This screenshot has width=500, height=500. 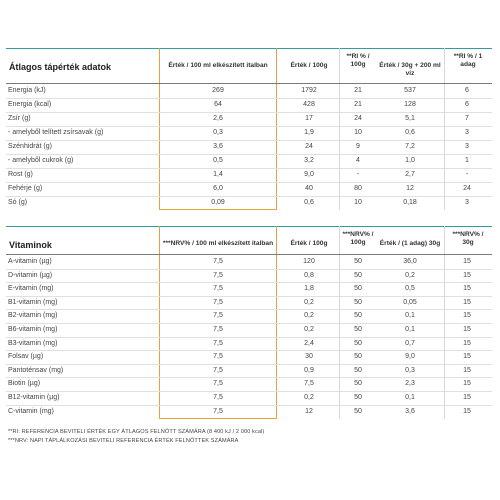 What do you see at coordinates (26, 357) in the screenshot?
I see `row-label: Folsav (µg)` at bounding box center [26, 357].